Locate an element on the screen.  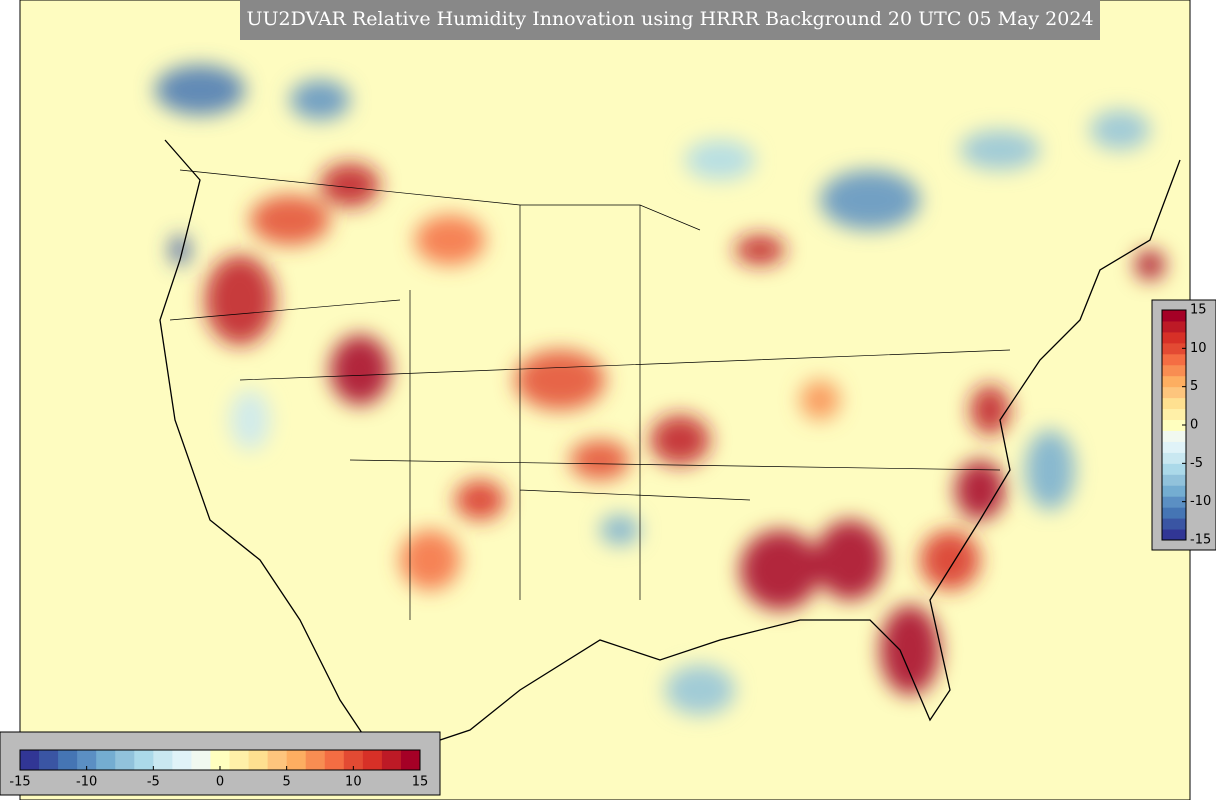
horizontal-colorbar: -15 -10 -5 0 5 10 15 is located at coordinates (219, 769).